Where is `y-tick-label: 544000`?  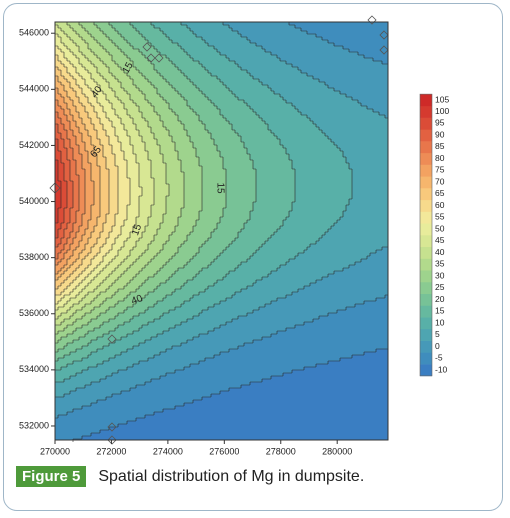 y-tick-label: 544000 is located at coordinates (34, 89).